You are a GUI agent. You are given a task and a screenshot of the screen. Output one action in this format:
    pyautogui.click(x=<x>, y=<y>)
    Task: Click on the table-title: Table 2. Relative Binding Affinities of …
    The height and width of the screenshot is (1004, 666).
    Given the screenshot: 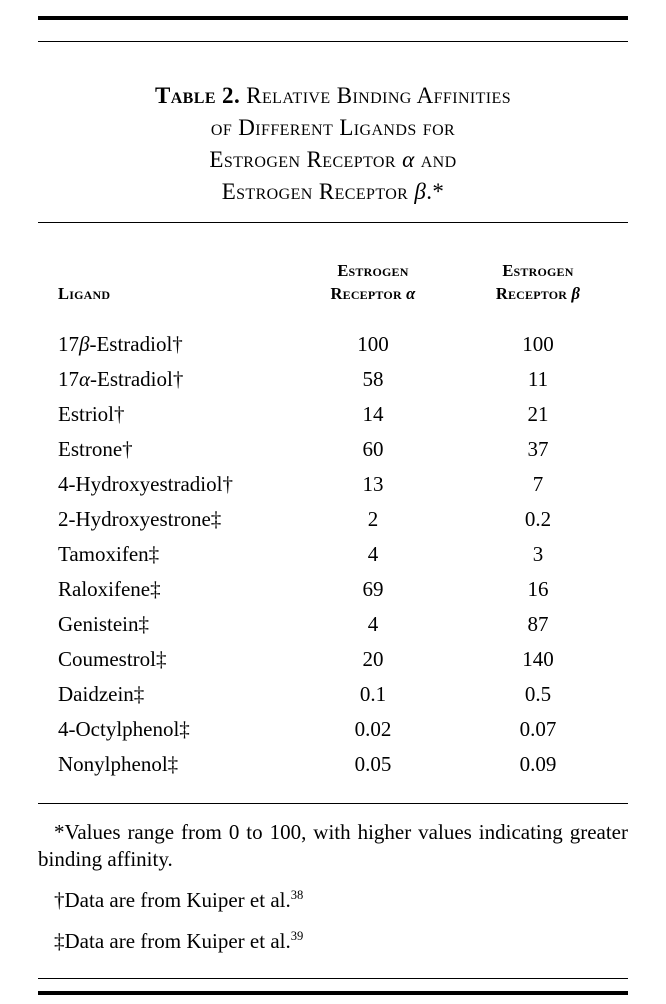 What is the action you would take?
    pyautogui.click(x=333, y=144)
    